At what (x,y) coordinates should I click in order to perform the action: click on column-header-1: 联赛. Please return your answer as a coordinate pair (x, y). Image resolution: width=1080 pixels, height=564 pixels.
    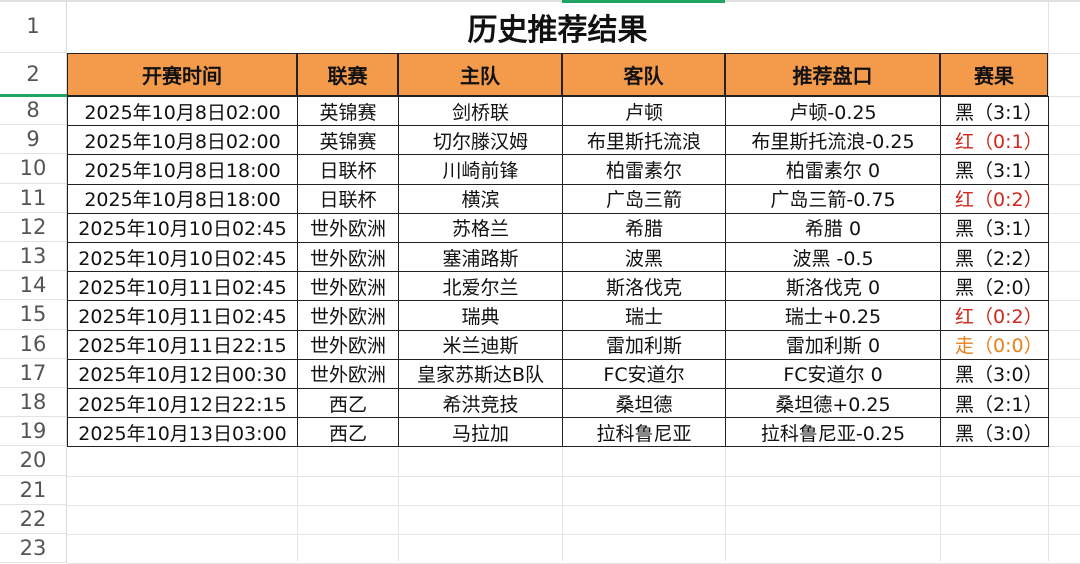
    Looking at the image, I should click on (347, 74).